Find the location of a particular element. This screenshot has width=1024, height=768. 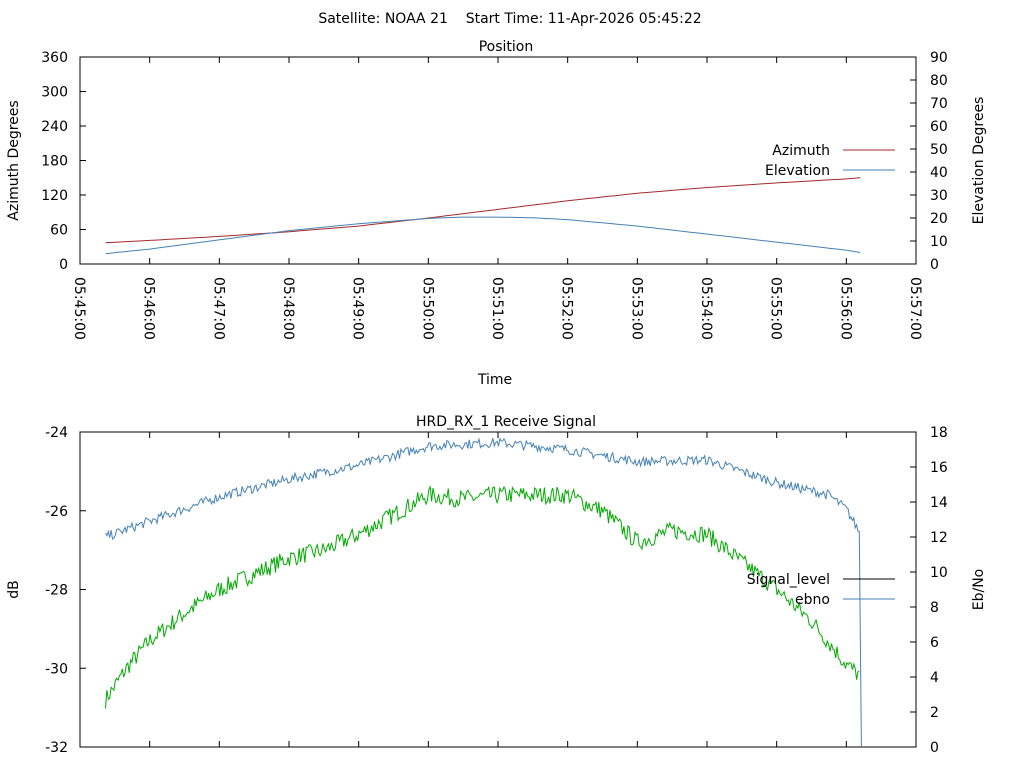

y2-tick-label: 6 is located at coordinates (934, 643).